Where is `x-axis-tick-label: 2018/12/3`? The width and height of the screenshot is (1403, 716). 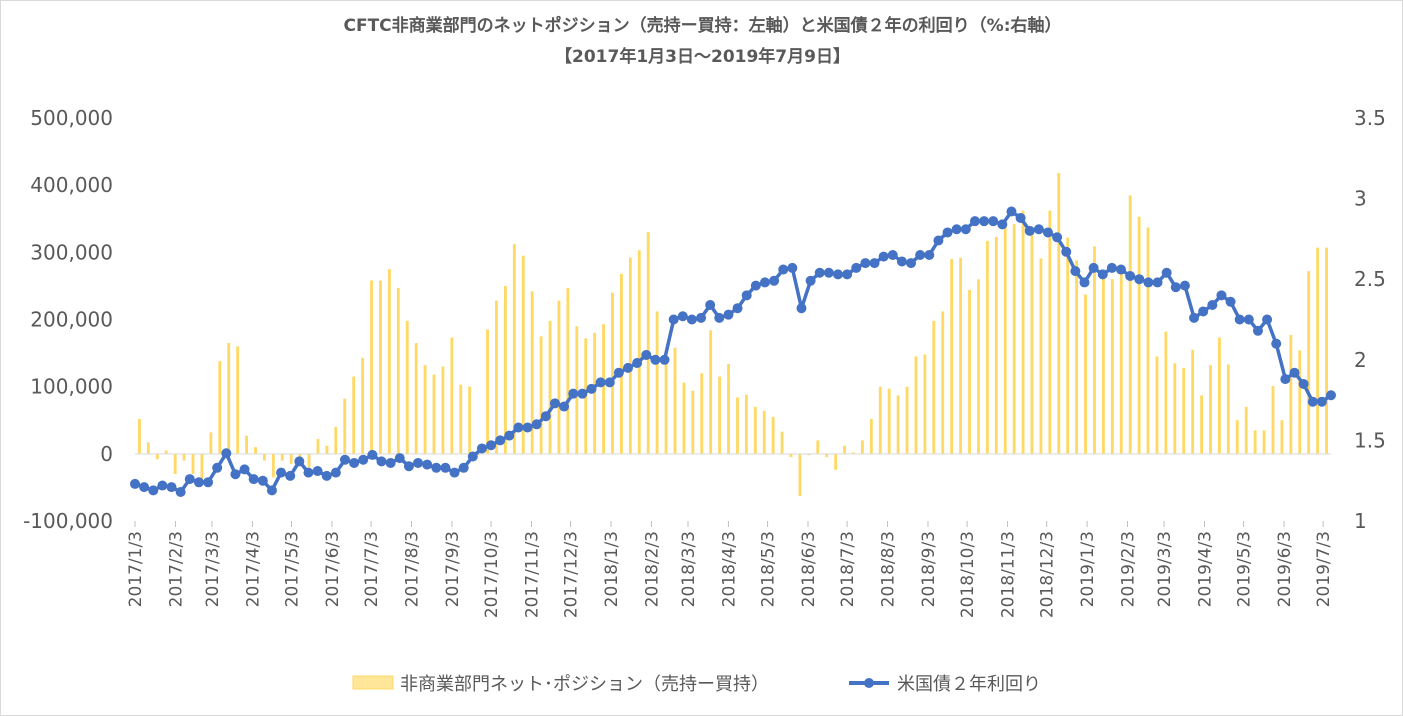 x-axis-tick-label: 2018/12/3 is located at coordinates (1048, 574).